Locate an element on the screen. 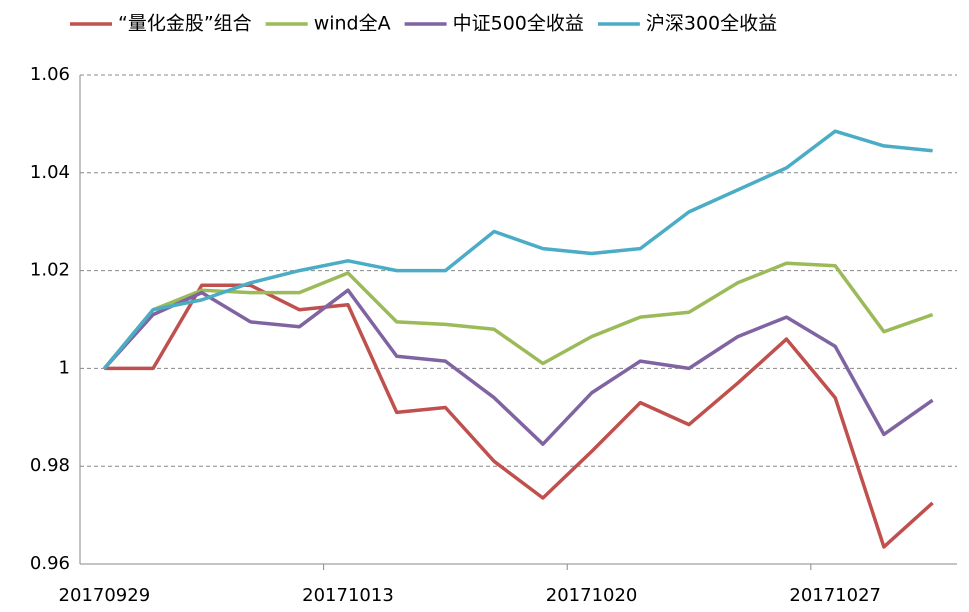 Image resolution: width=969 pixels, height=612 pixels. y-tick-label: 0.96 is located at coordinates (50, 563).